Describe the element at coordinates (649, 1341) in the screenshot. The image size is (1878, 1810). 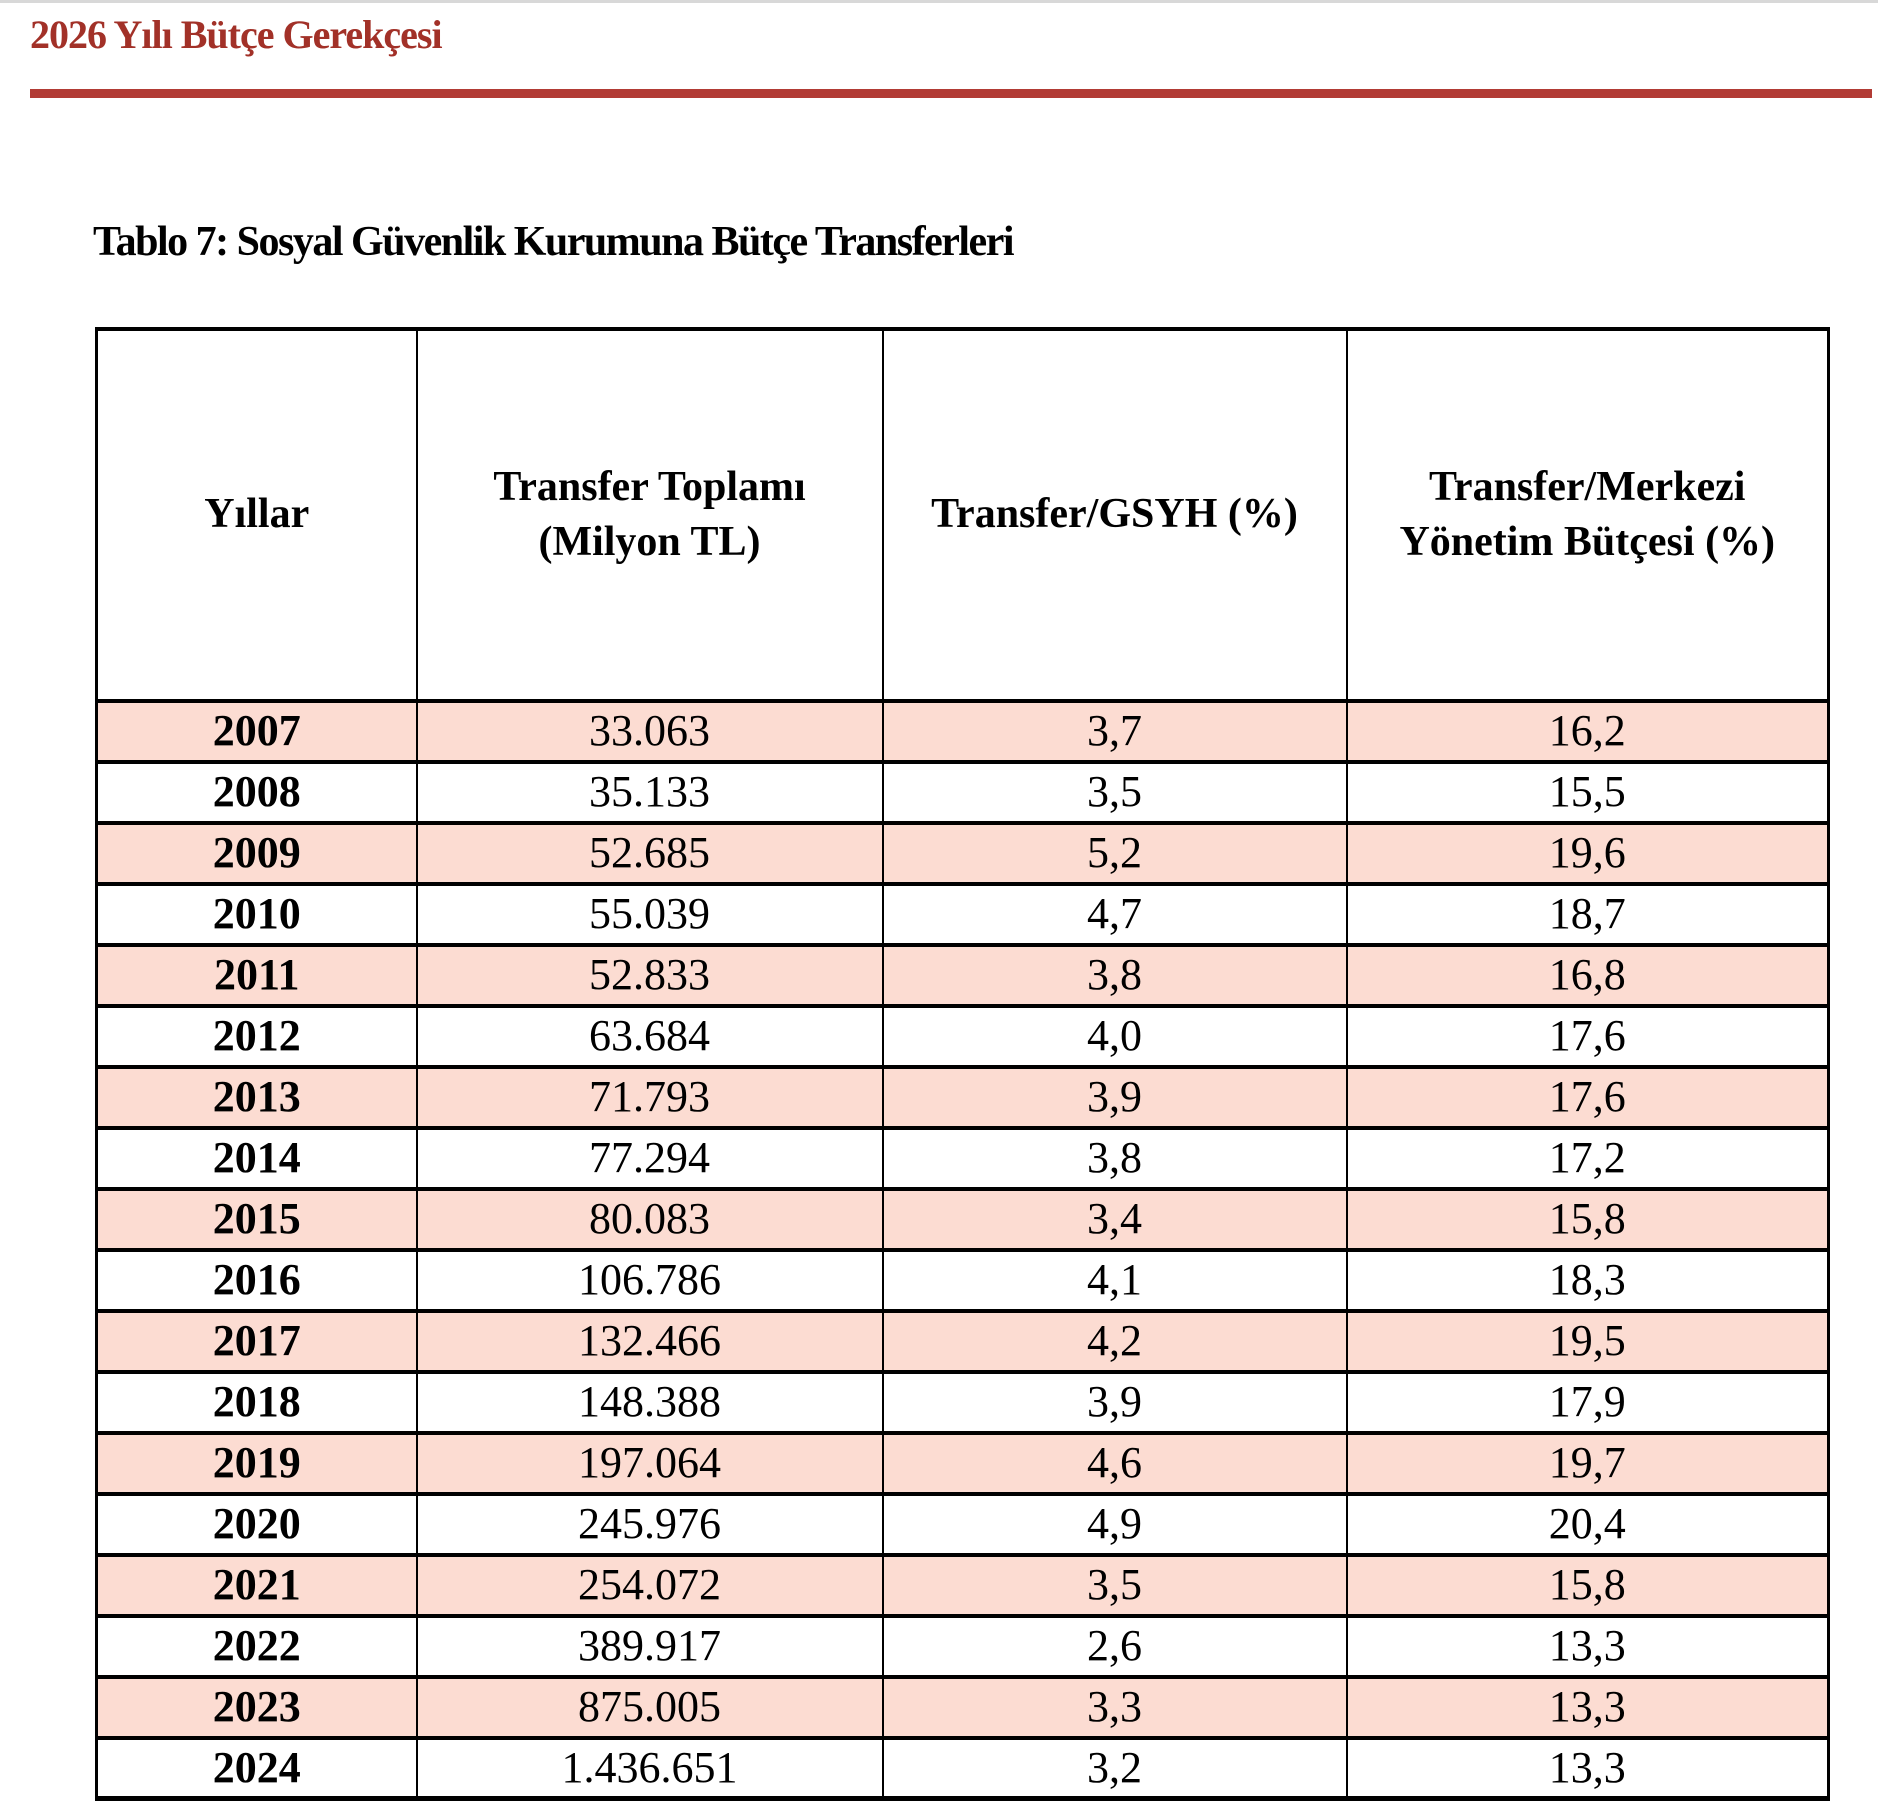
I see `cell-transfer-toplami: 132.466` at that location.